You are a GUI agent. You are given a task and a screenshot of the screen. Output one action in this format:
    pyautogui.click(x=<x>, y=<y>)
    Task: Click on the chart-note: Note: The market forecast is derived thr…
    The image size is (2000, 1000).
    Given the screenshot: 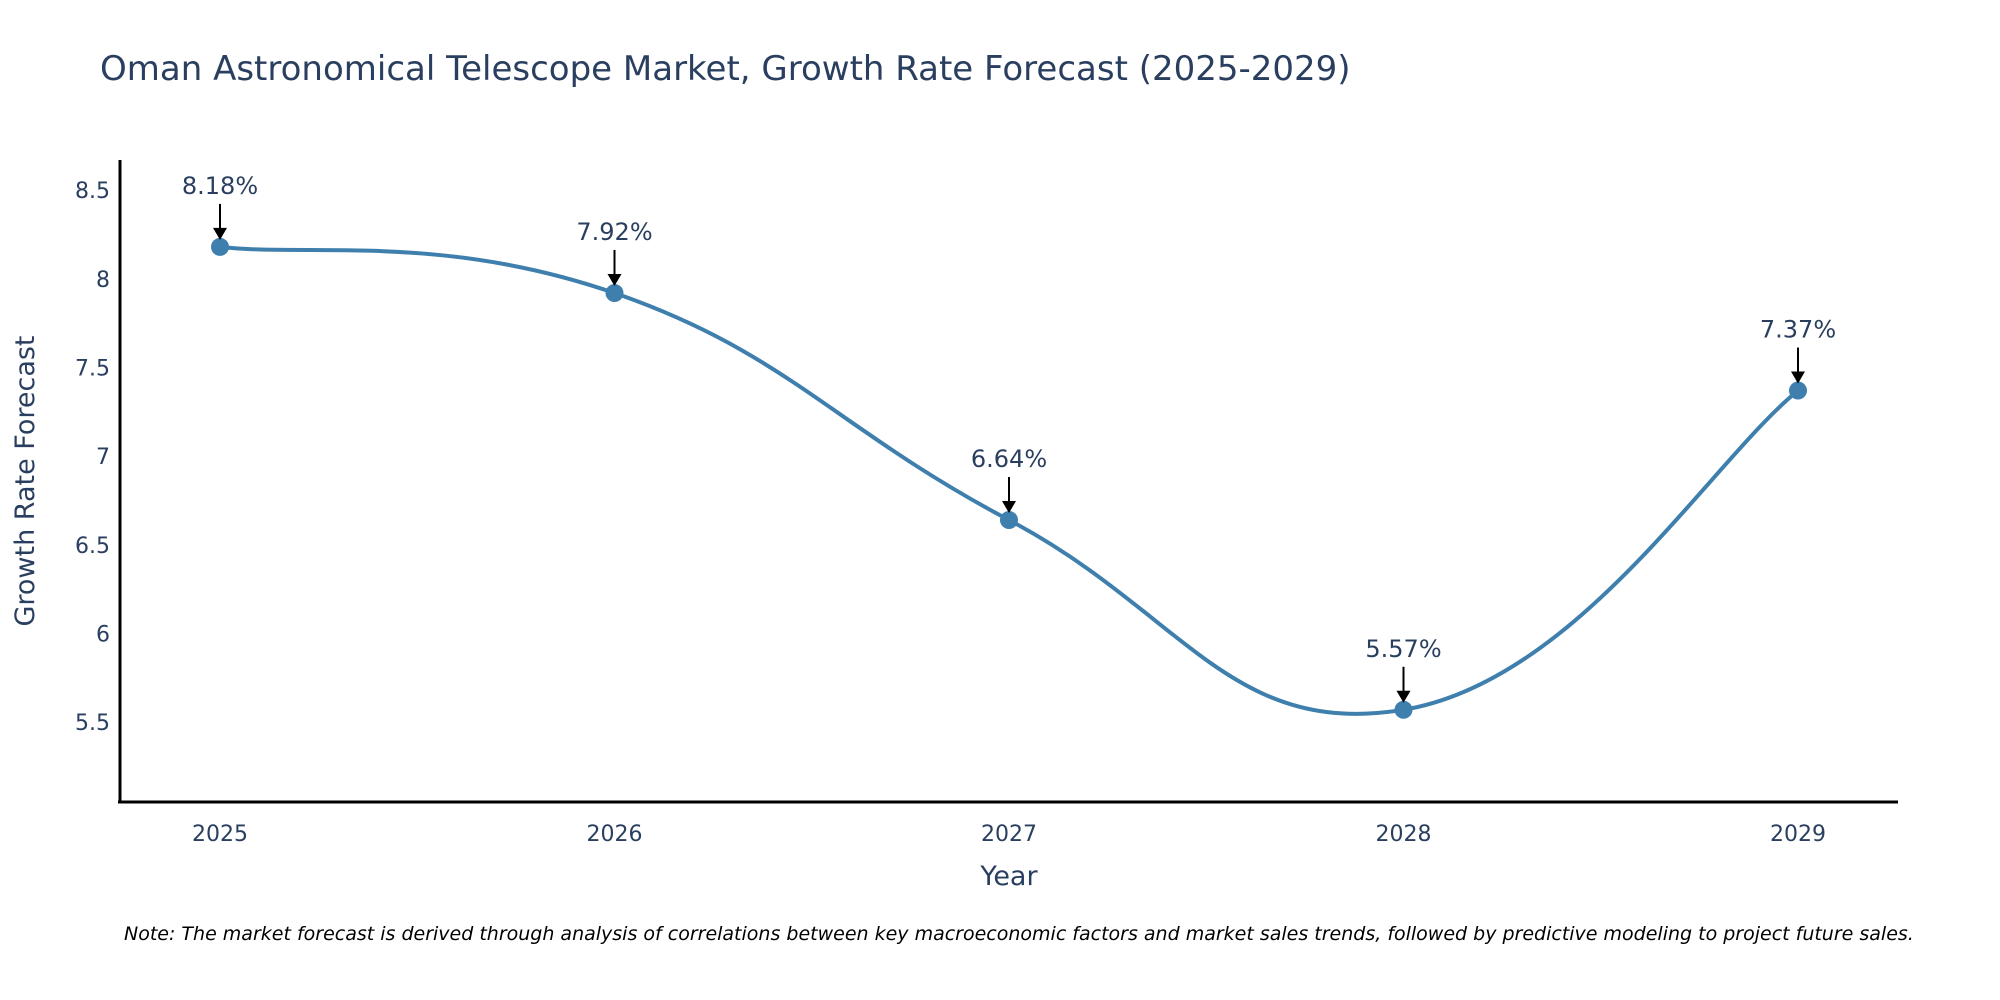 What is the action you would take?
    pyautogui.click(x=1019, y=934)
    